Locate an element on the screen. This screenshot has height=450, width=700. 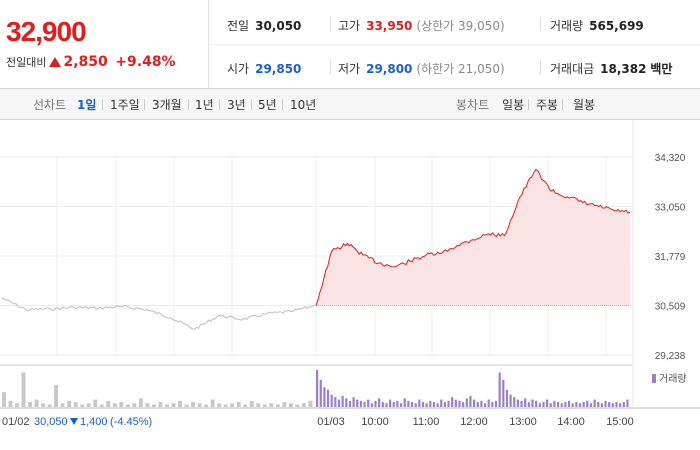
today-area-fill is located at coordinates (473, 237).